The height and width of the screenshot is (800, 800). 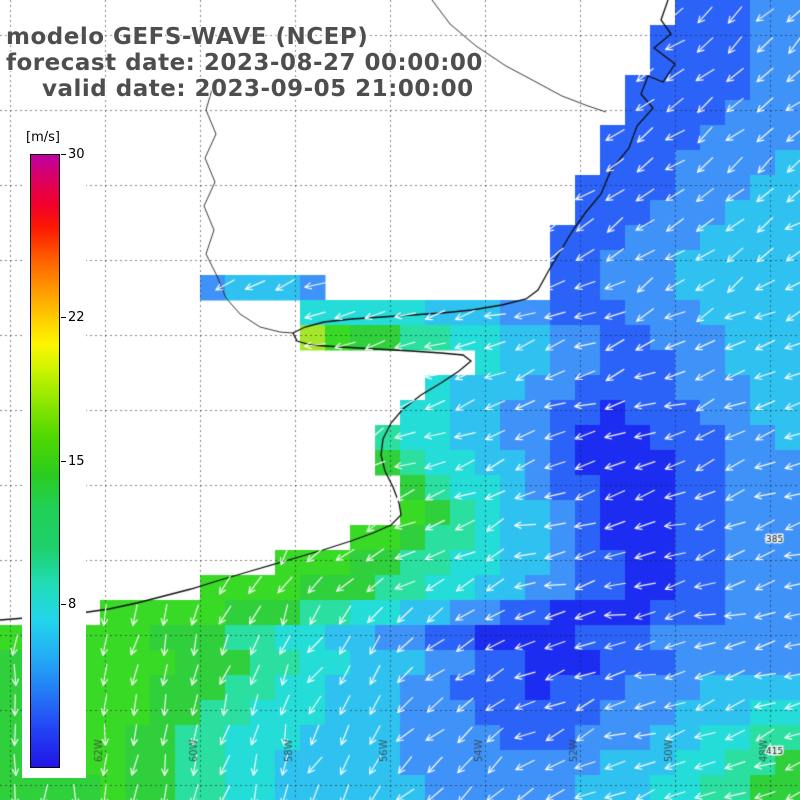 I want to click on colorbar-tick-value: 22, so click(x=76, y=318).